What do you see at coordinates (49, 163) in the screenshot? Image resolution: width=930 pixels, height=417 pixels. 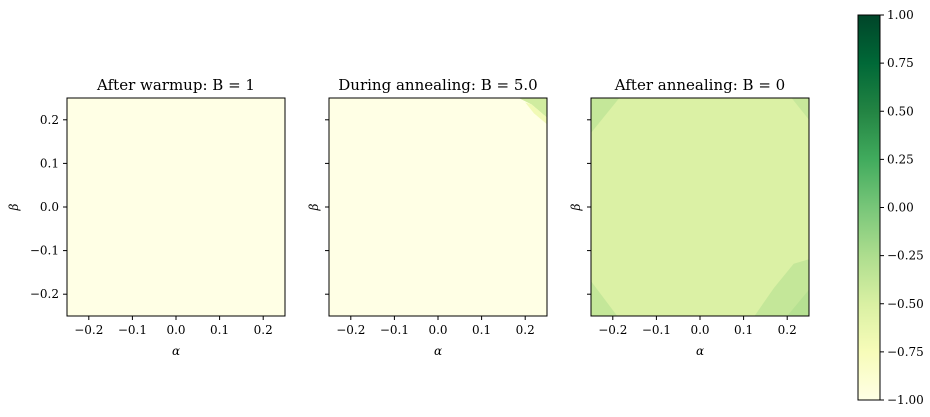 I see `y-tick-label: 0.1` at bounding box center [49, 163].